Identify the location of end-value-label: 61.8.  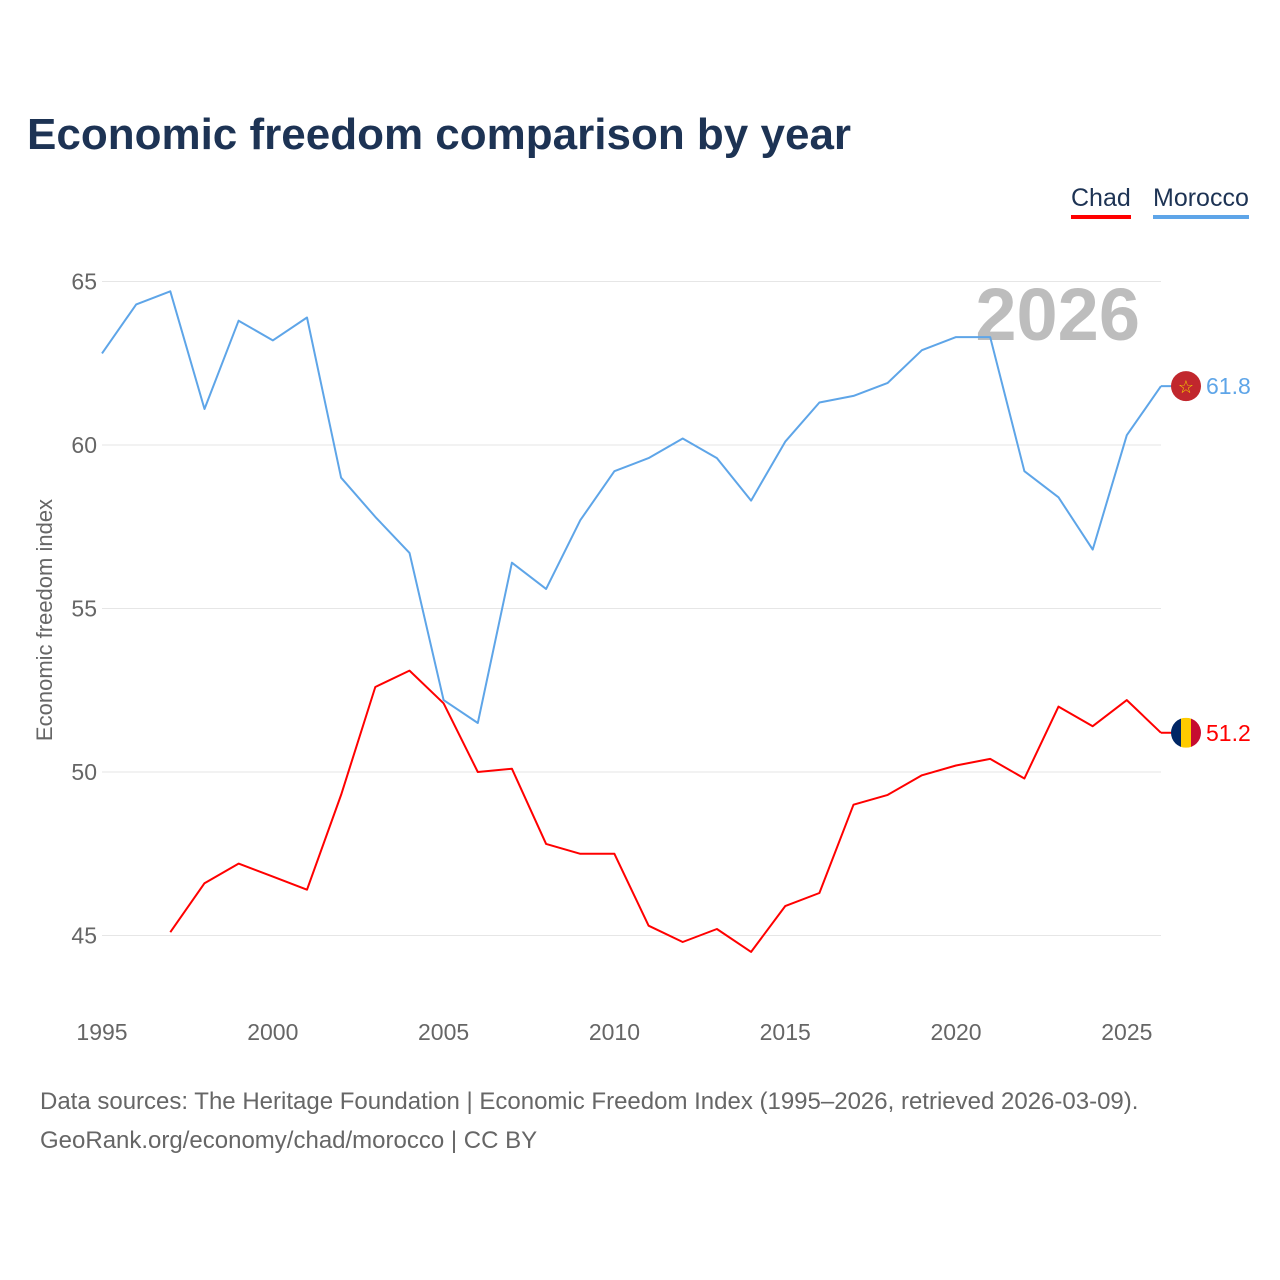
(1228, 386).